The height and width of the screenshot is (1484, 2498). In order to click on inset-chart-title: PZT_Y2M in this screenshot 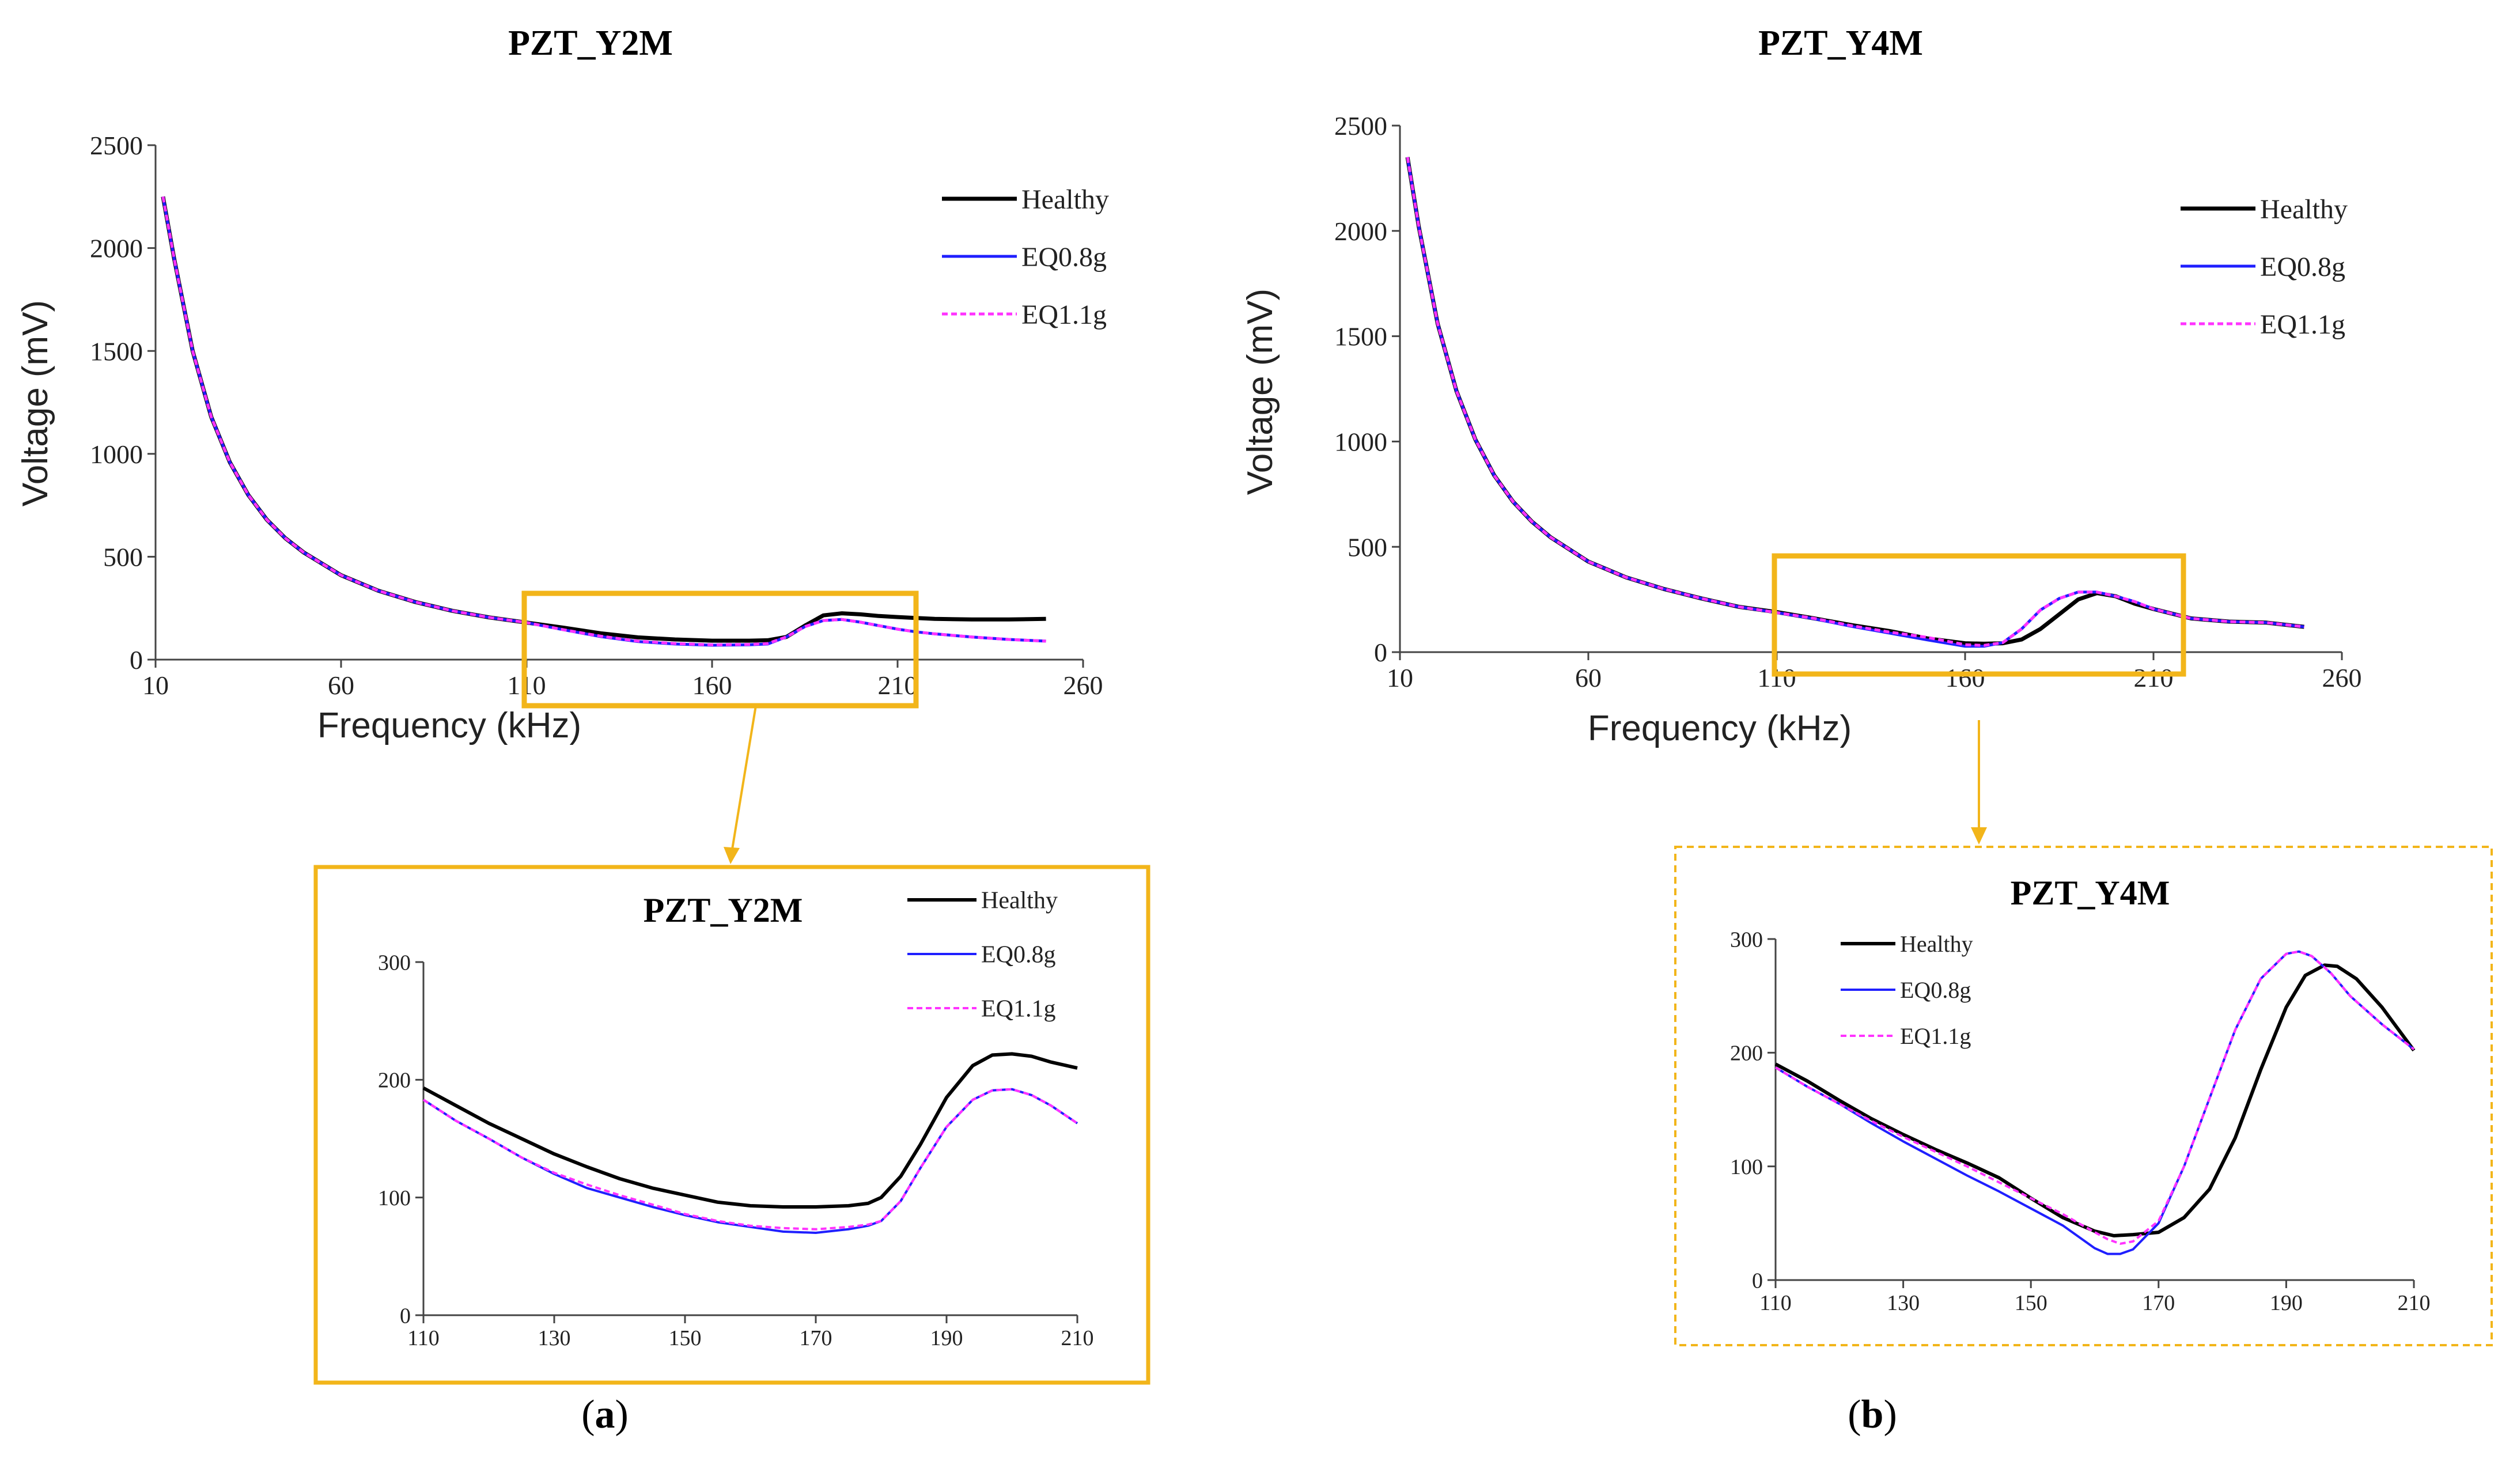, I will do `click(723, 910)`.